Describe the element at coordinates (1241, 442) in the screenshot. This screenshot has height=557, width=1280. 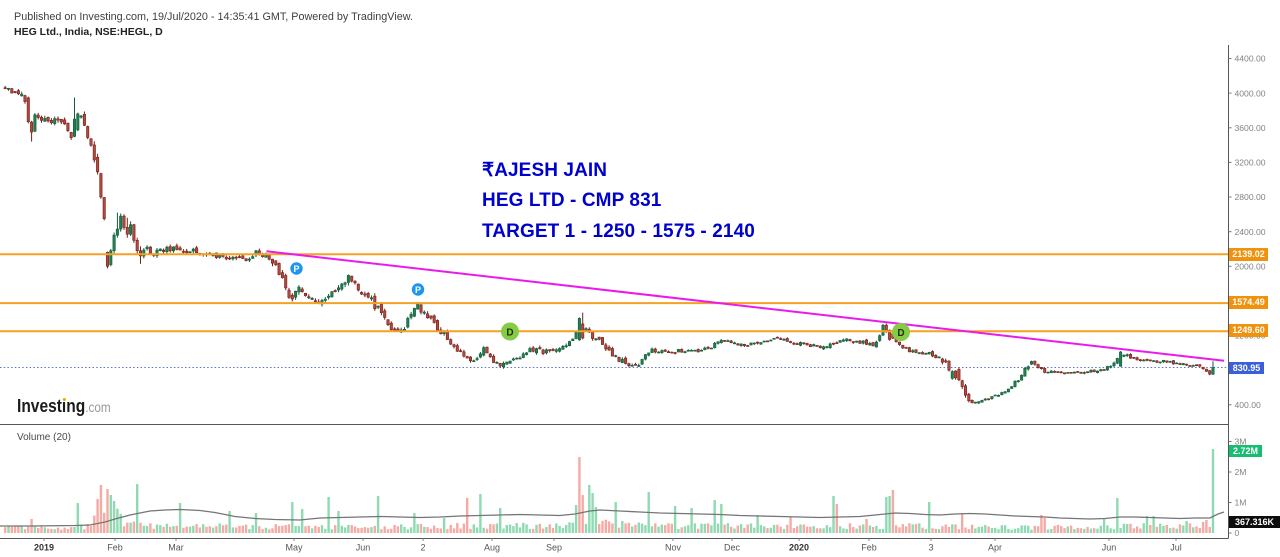
I see `svg-text: 3M` at that location.